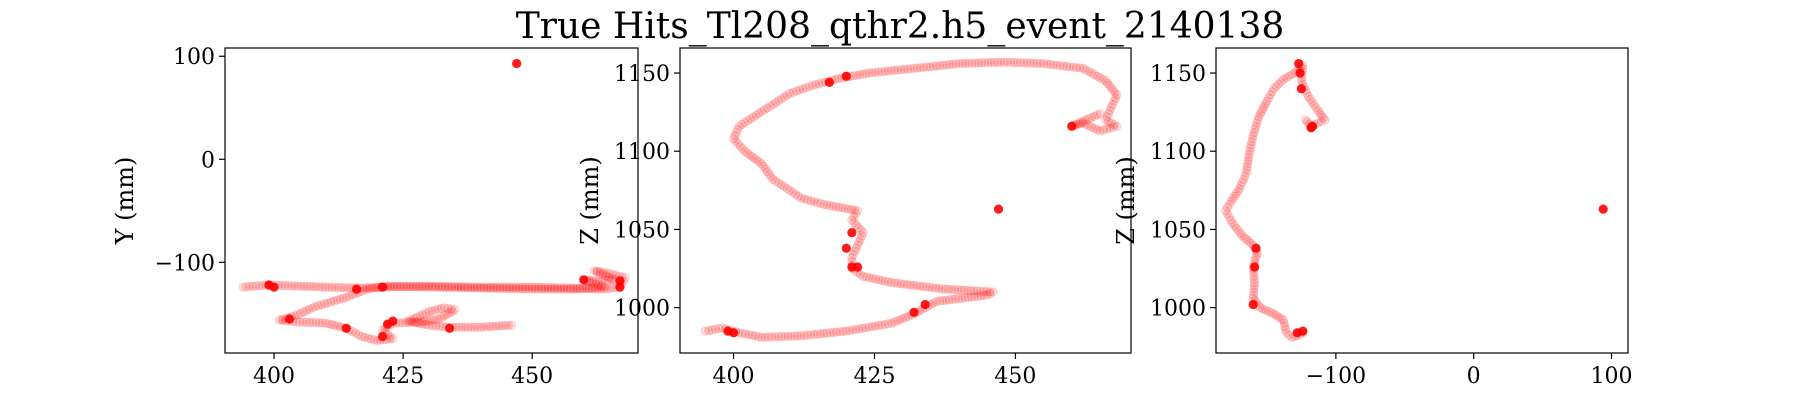  I want to click on y-tick-label: 1150, so click(1178, 74).